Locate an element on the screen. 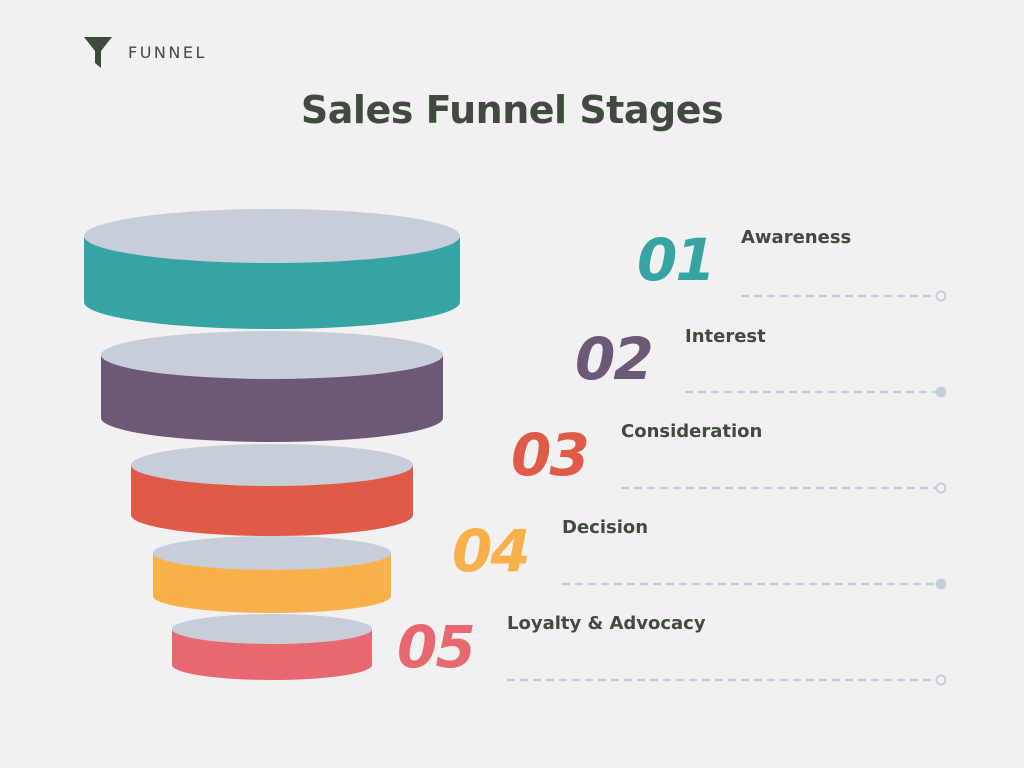 This screenshot has height=768, width=1024. stage-number-1: 01 is located at coordinates (676, 260).